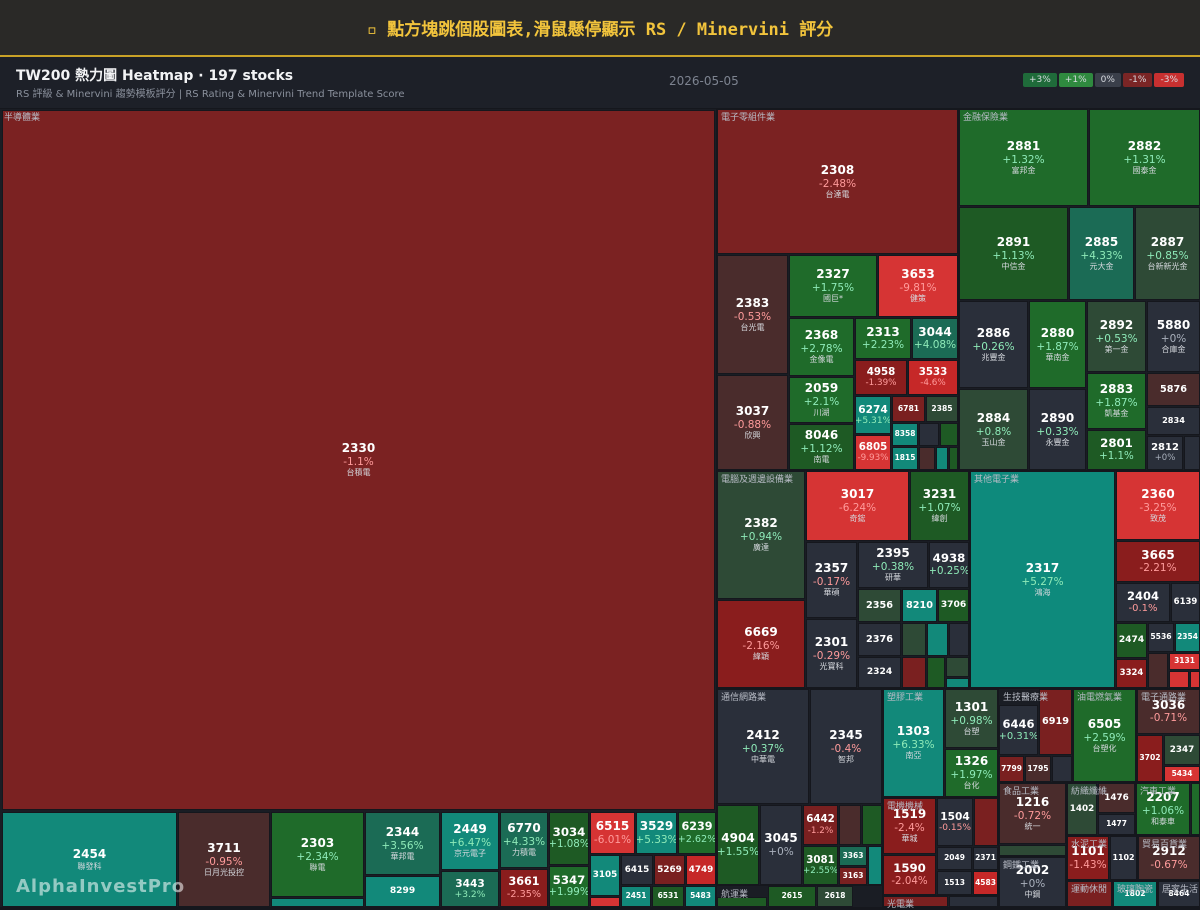  Describe the element at coordinates (820, 865) in the screenshot. I see `stock-tile: 3081 +2.55%` at that location.